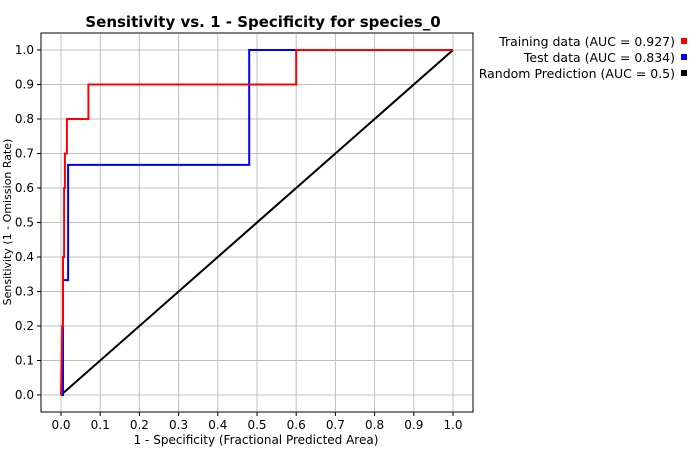 This screenshot has width=700, height=450. What do you see at coordinates (24, 188) in the screenshot?
I see `y-tick-label: 0.6` at bounding box center [24, 188].